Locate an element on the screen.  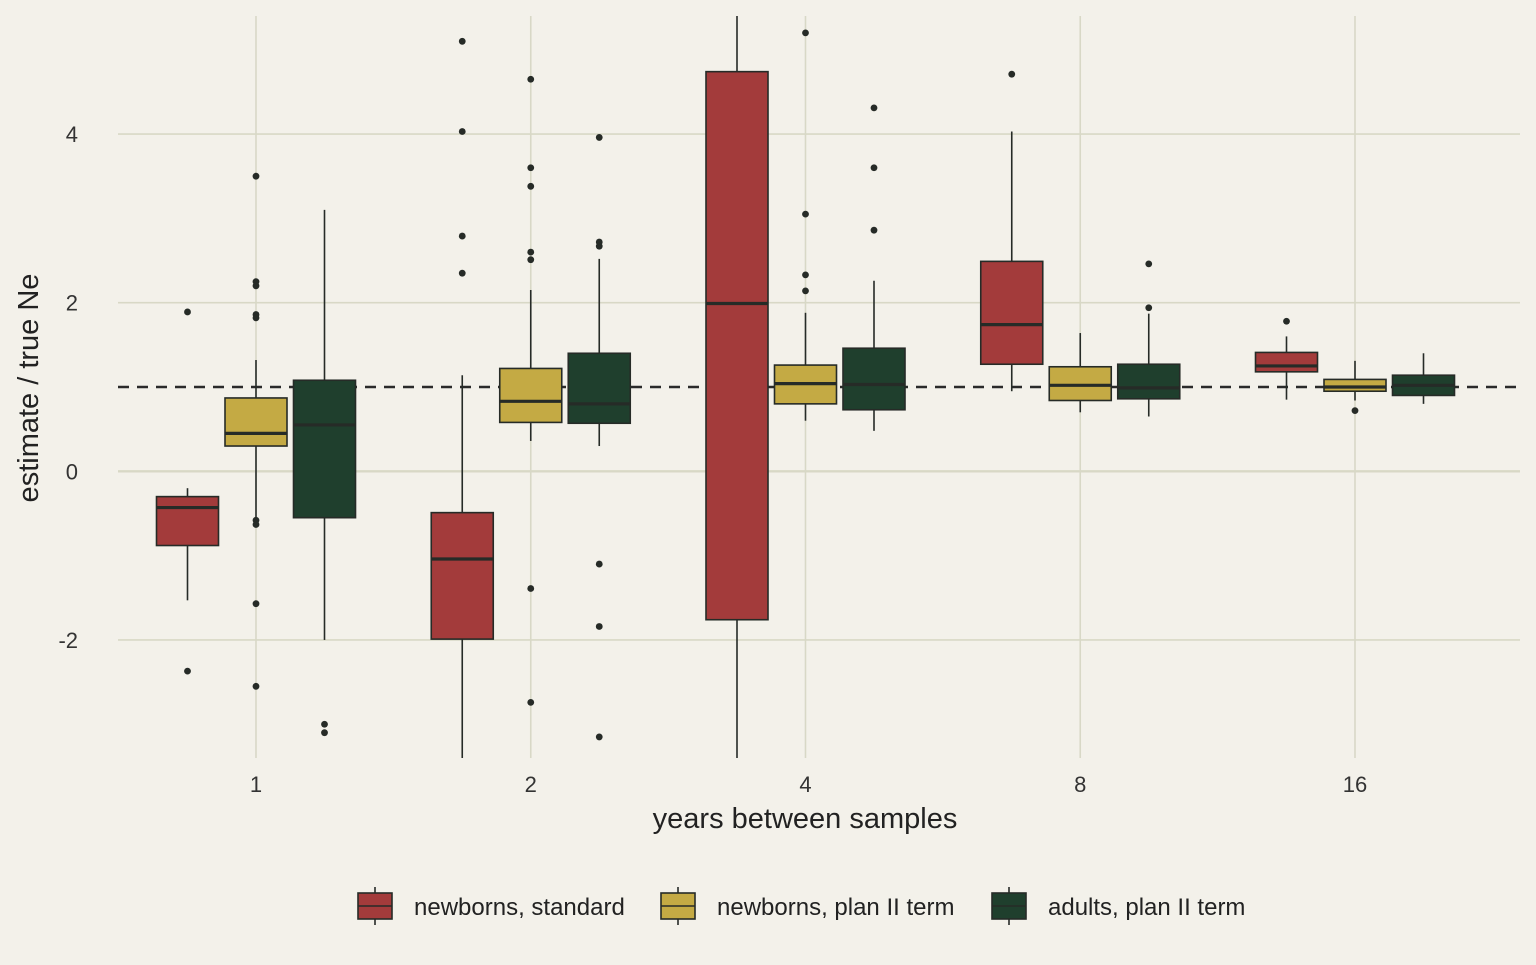
x-tick-label: 1 is located at coordinates (256, 784).